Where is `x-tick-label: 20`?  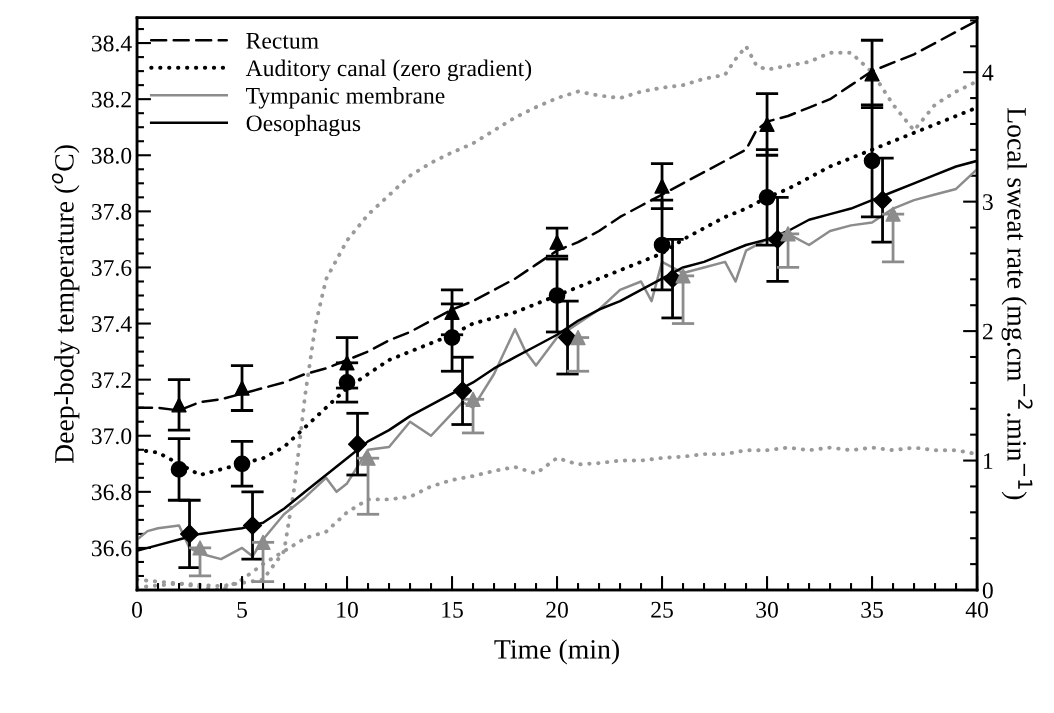
x-tick-label: 20 is located at coordinates (557, 609).